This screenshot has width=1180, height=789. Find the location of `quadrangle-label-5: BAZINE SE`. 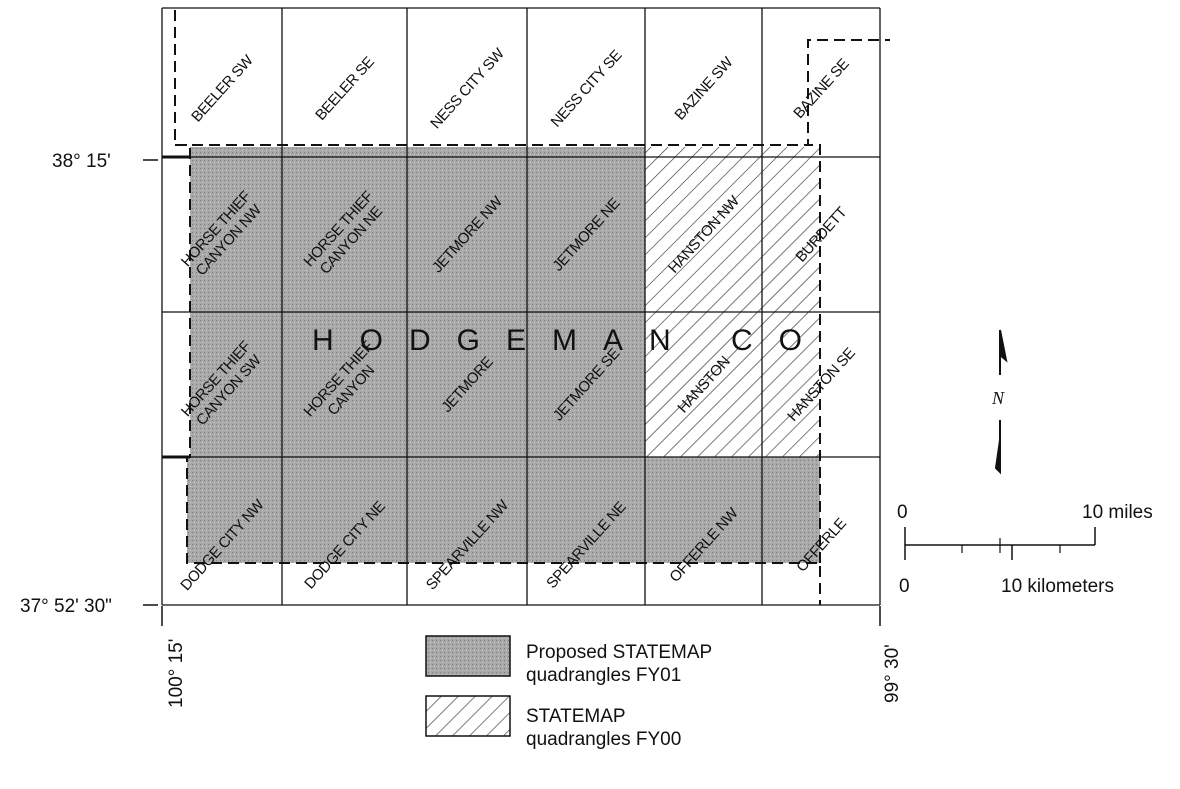

quadrangle-label-5: BAZINE SE is located at coordinates (821, 88).